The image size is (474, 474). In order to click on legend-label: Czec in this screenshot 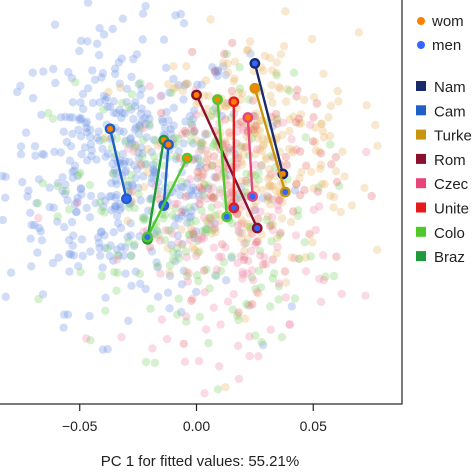, I will do `click(451, 184)`.